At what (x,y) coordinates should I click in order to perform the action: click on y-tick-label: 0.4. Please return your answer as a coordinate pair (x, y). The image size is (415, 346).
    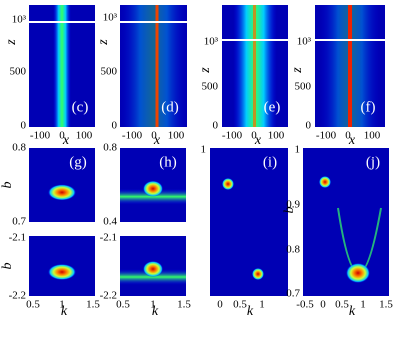
    Looking at the image, I should click on (110, 222).